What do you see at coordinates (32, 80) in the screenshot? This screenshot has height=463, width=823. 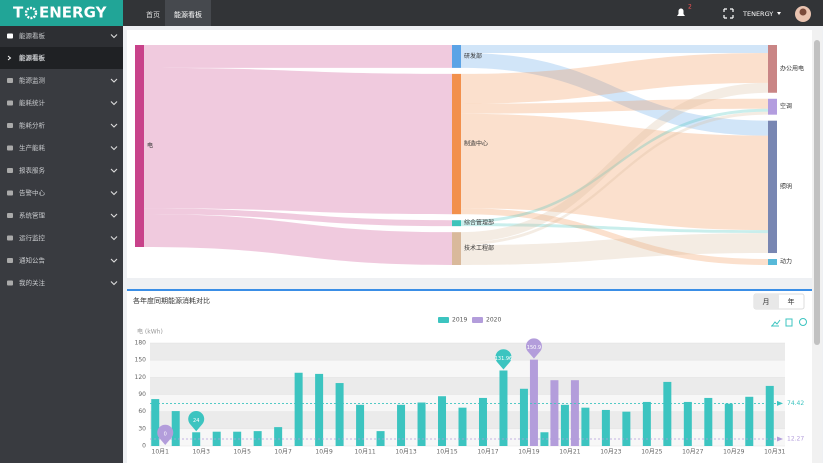 I see `menu-item: 能源监测` at bounding box center [32, 80].